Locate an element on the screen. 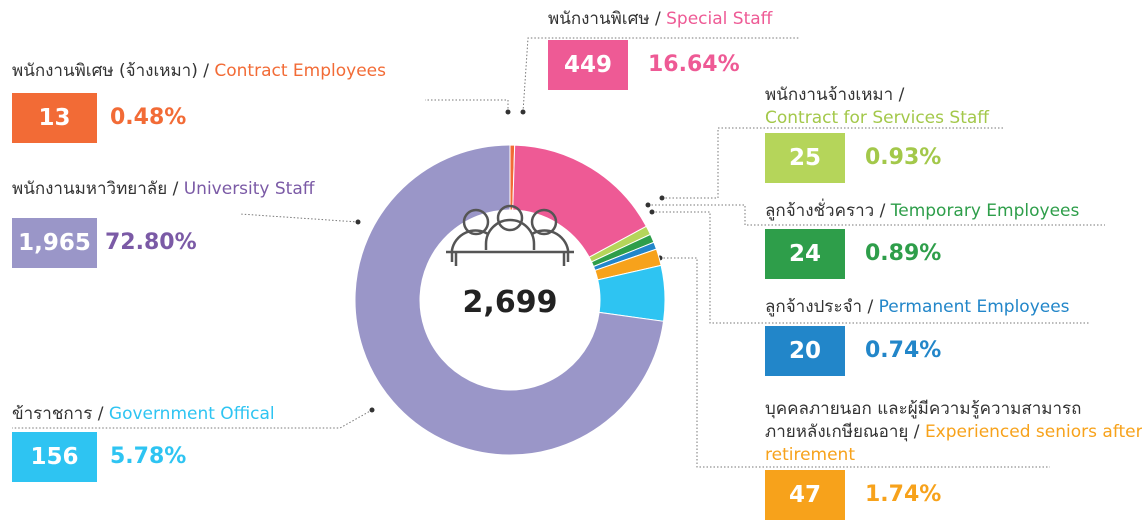 The width and height of the screenshot is (1142, 520). label-english: Contract for Services Staff is located at coordinates (877, 118).